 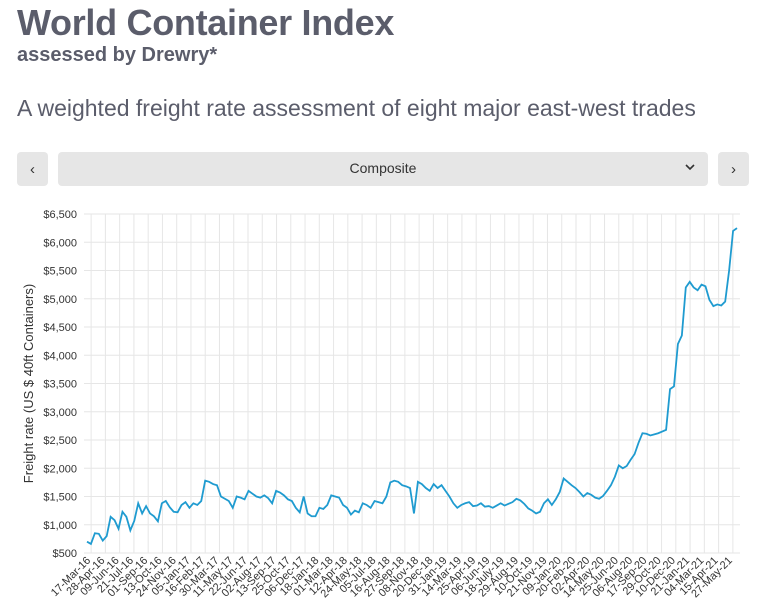 I want to click on y-tick-label: $4,000, so click(x=60, y=356).